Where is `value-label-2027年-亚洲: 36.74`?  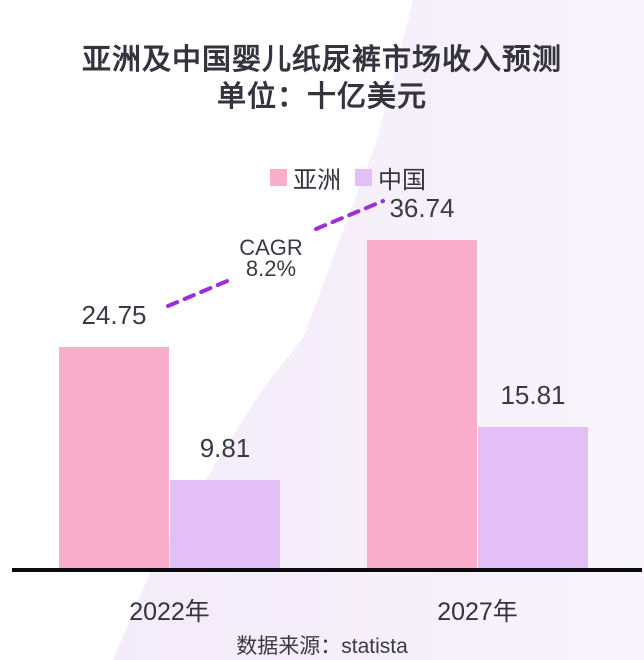
value-label-2027年-亚洲: 36.74 is located at coordinates (422, 208).